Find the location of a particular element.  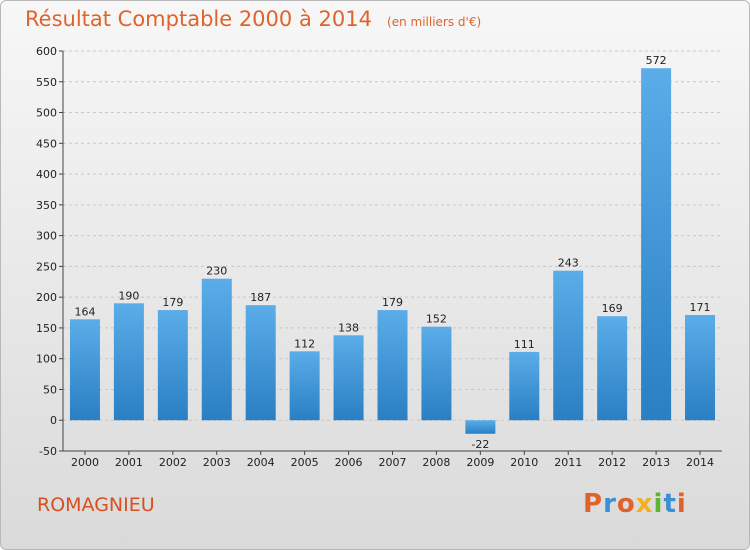

data-label: 112 is located at coordinates (304, 343).